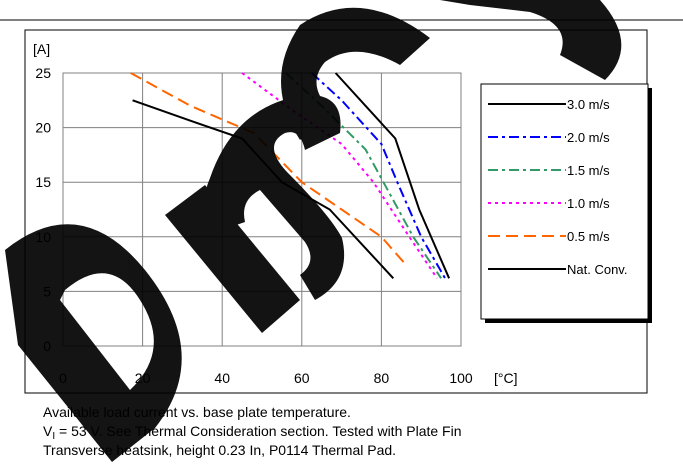 Image resolution: width=683 pixels, height=466 pixels. Describe the element at coordinates (588, 236) in the screenshot. I see `legend-label: 0.5 m/s` at that location.